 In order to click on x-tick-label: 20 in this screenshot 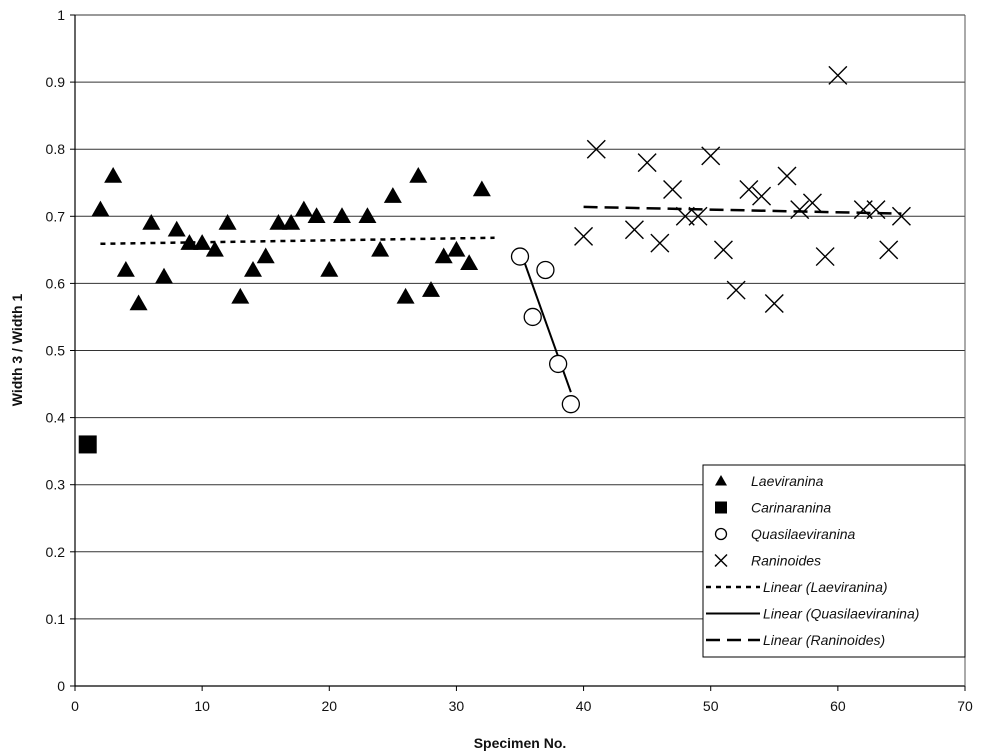, I will do `click(329, 706)`.